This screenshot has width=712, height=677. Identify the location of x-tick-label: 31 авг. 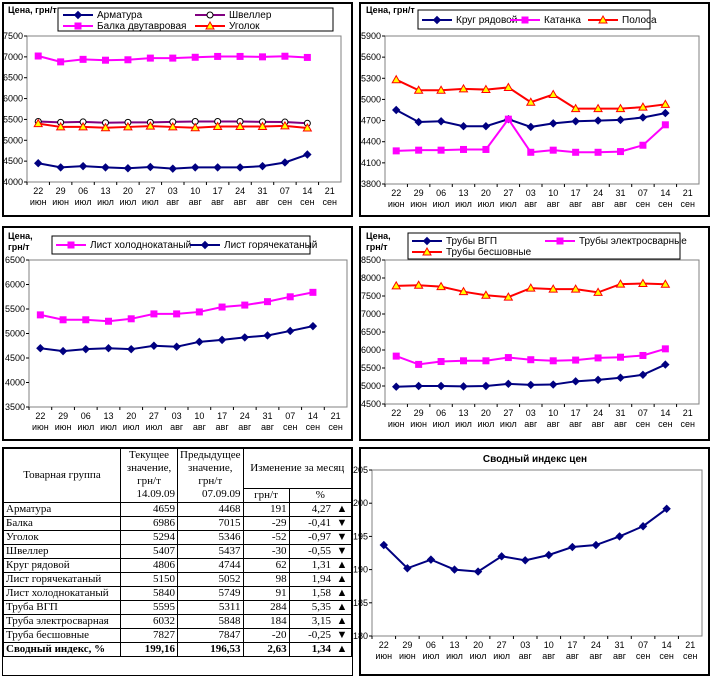
(268, 421).